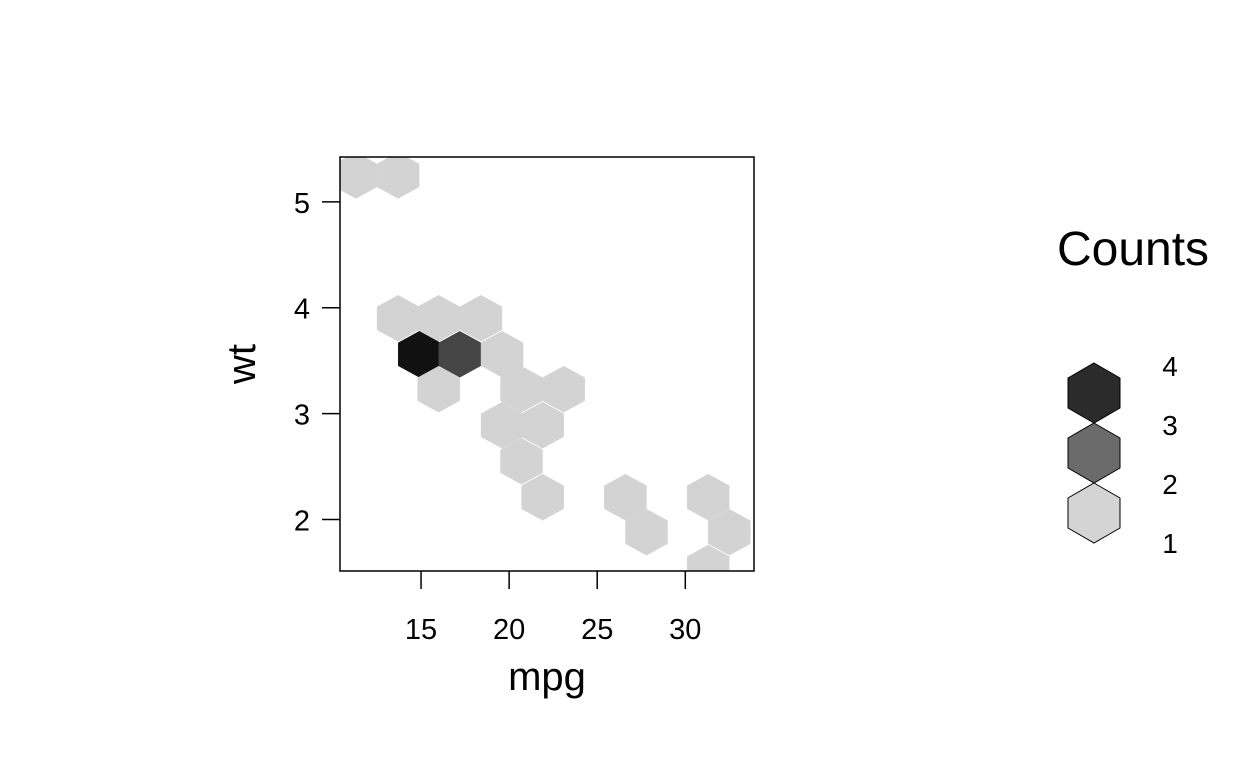 This screenshot has height=768, width=1248. What do you see at coordinates (597, 630) in the screenshot?
I see `x-tick-label: 25` at bounding box center [597, 630].